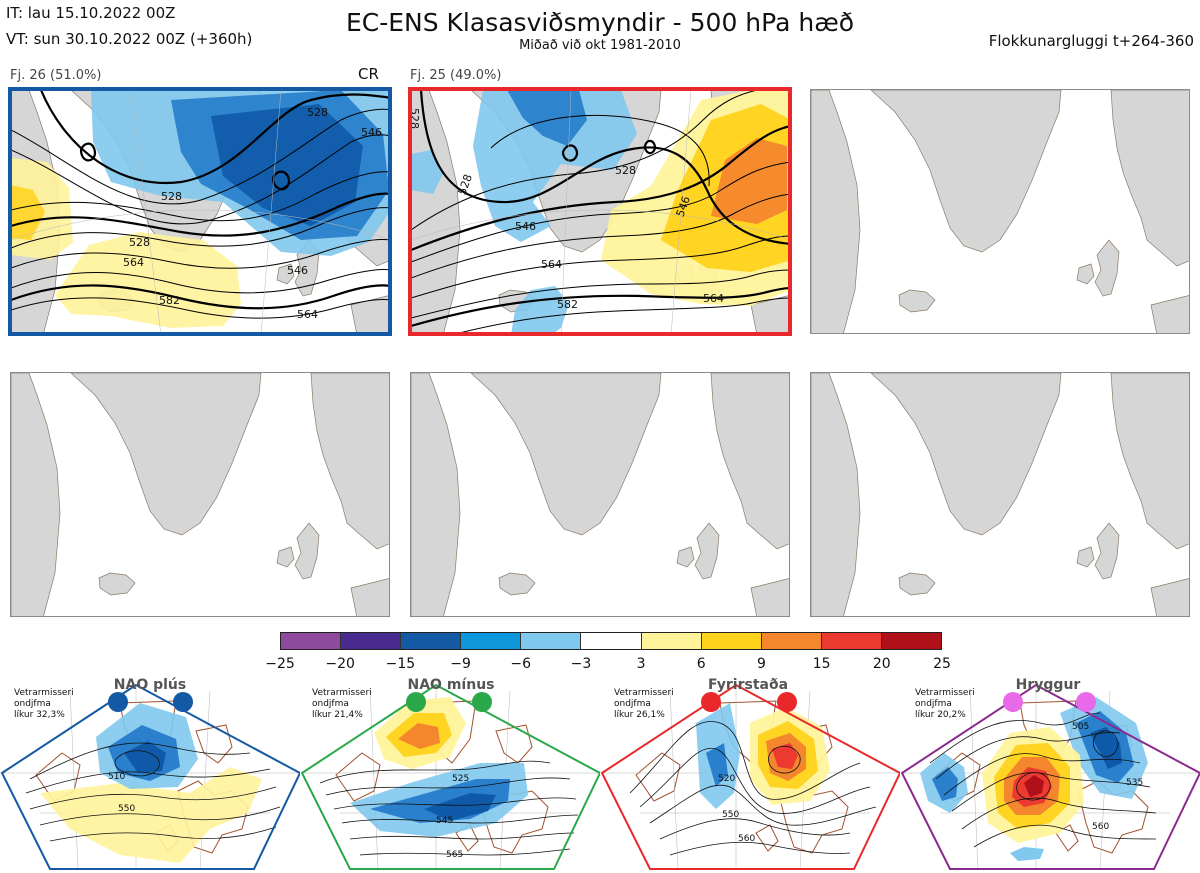  Describe the element at coordinates (1050, 776) in the screenshot. I see `regime-map-ridge: 505 535 560` at that location.